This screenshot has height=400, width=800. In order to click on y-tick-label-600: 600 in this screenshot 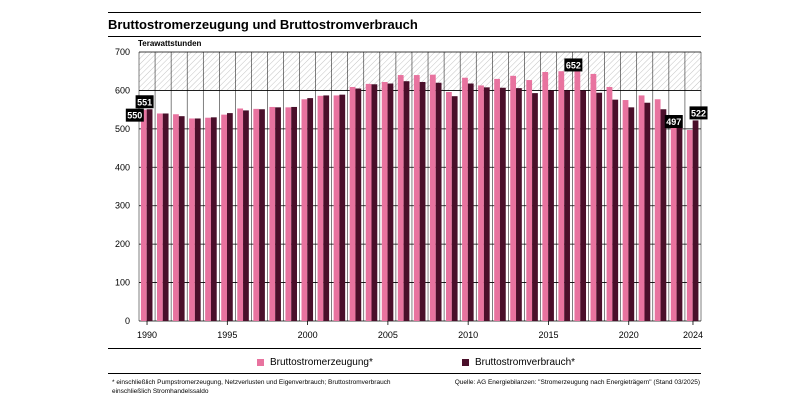, I will do `click(122, 90)`.